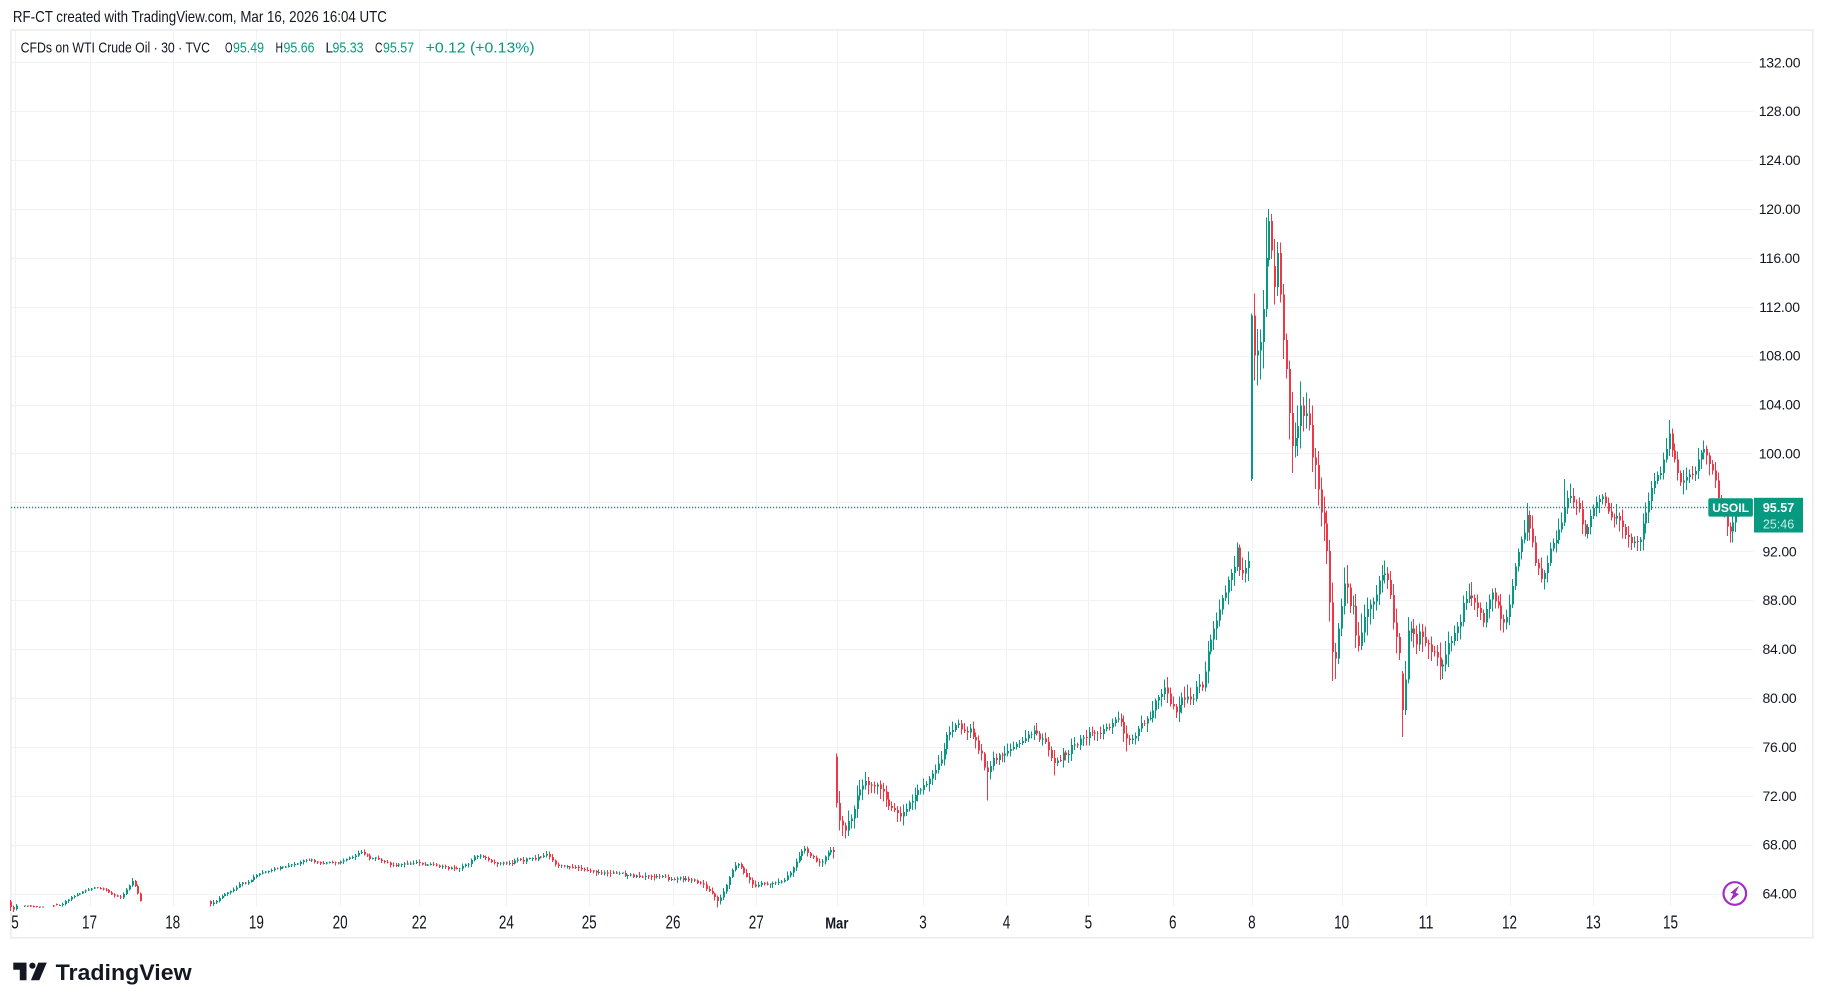  I want to click on svg-text: 124.00, so click(1780, 160).